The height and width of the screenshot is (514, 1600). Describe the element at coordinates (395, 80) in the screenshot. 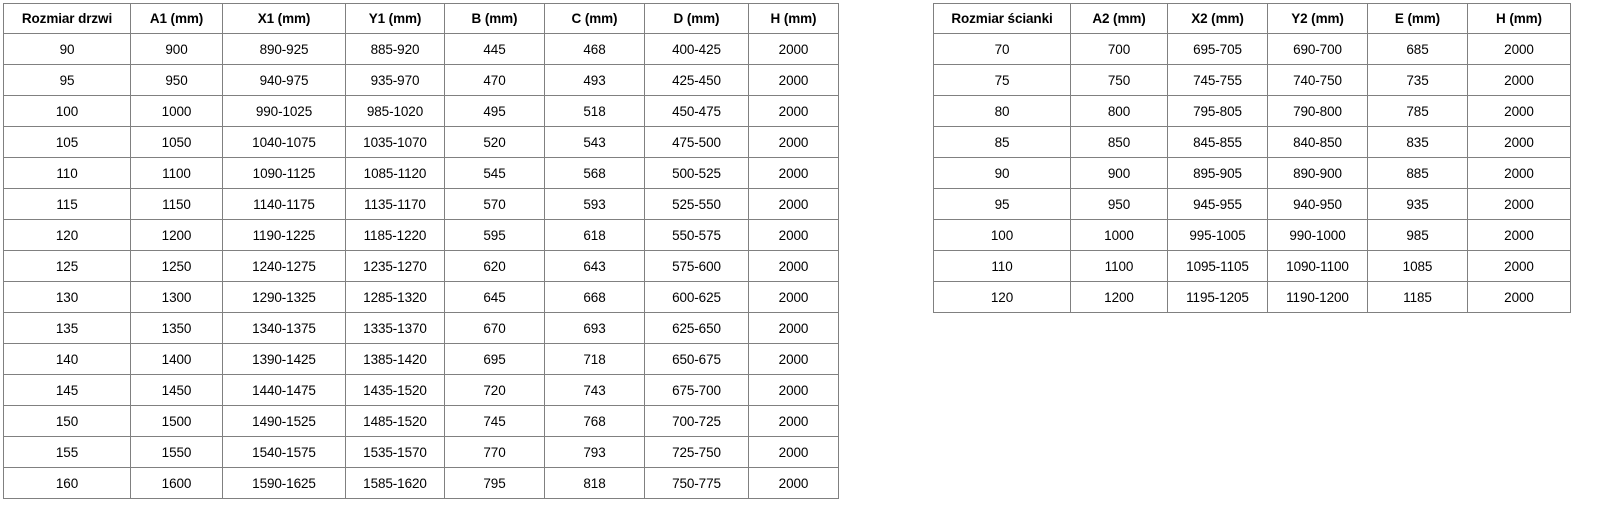

I see `door-cell: 935-970` at that location.